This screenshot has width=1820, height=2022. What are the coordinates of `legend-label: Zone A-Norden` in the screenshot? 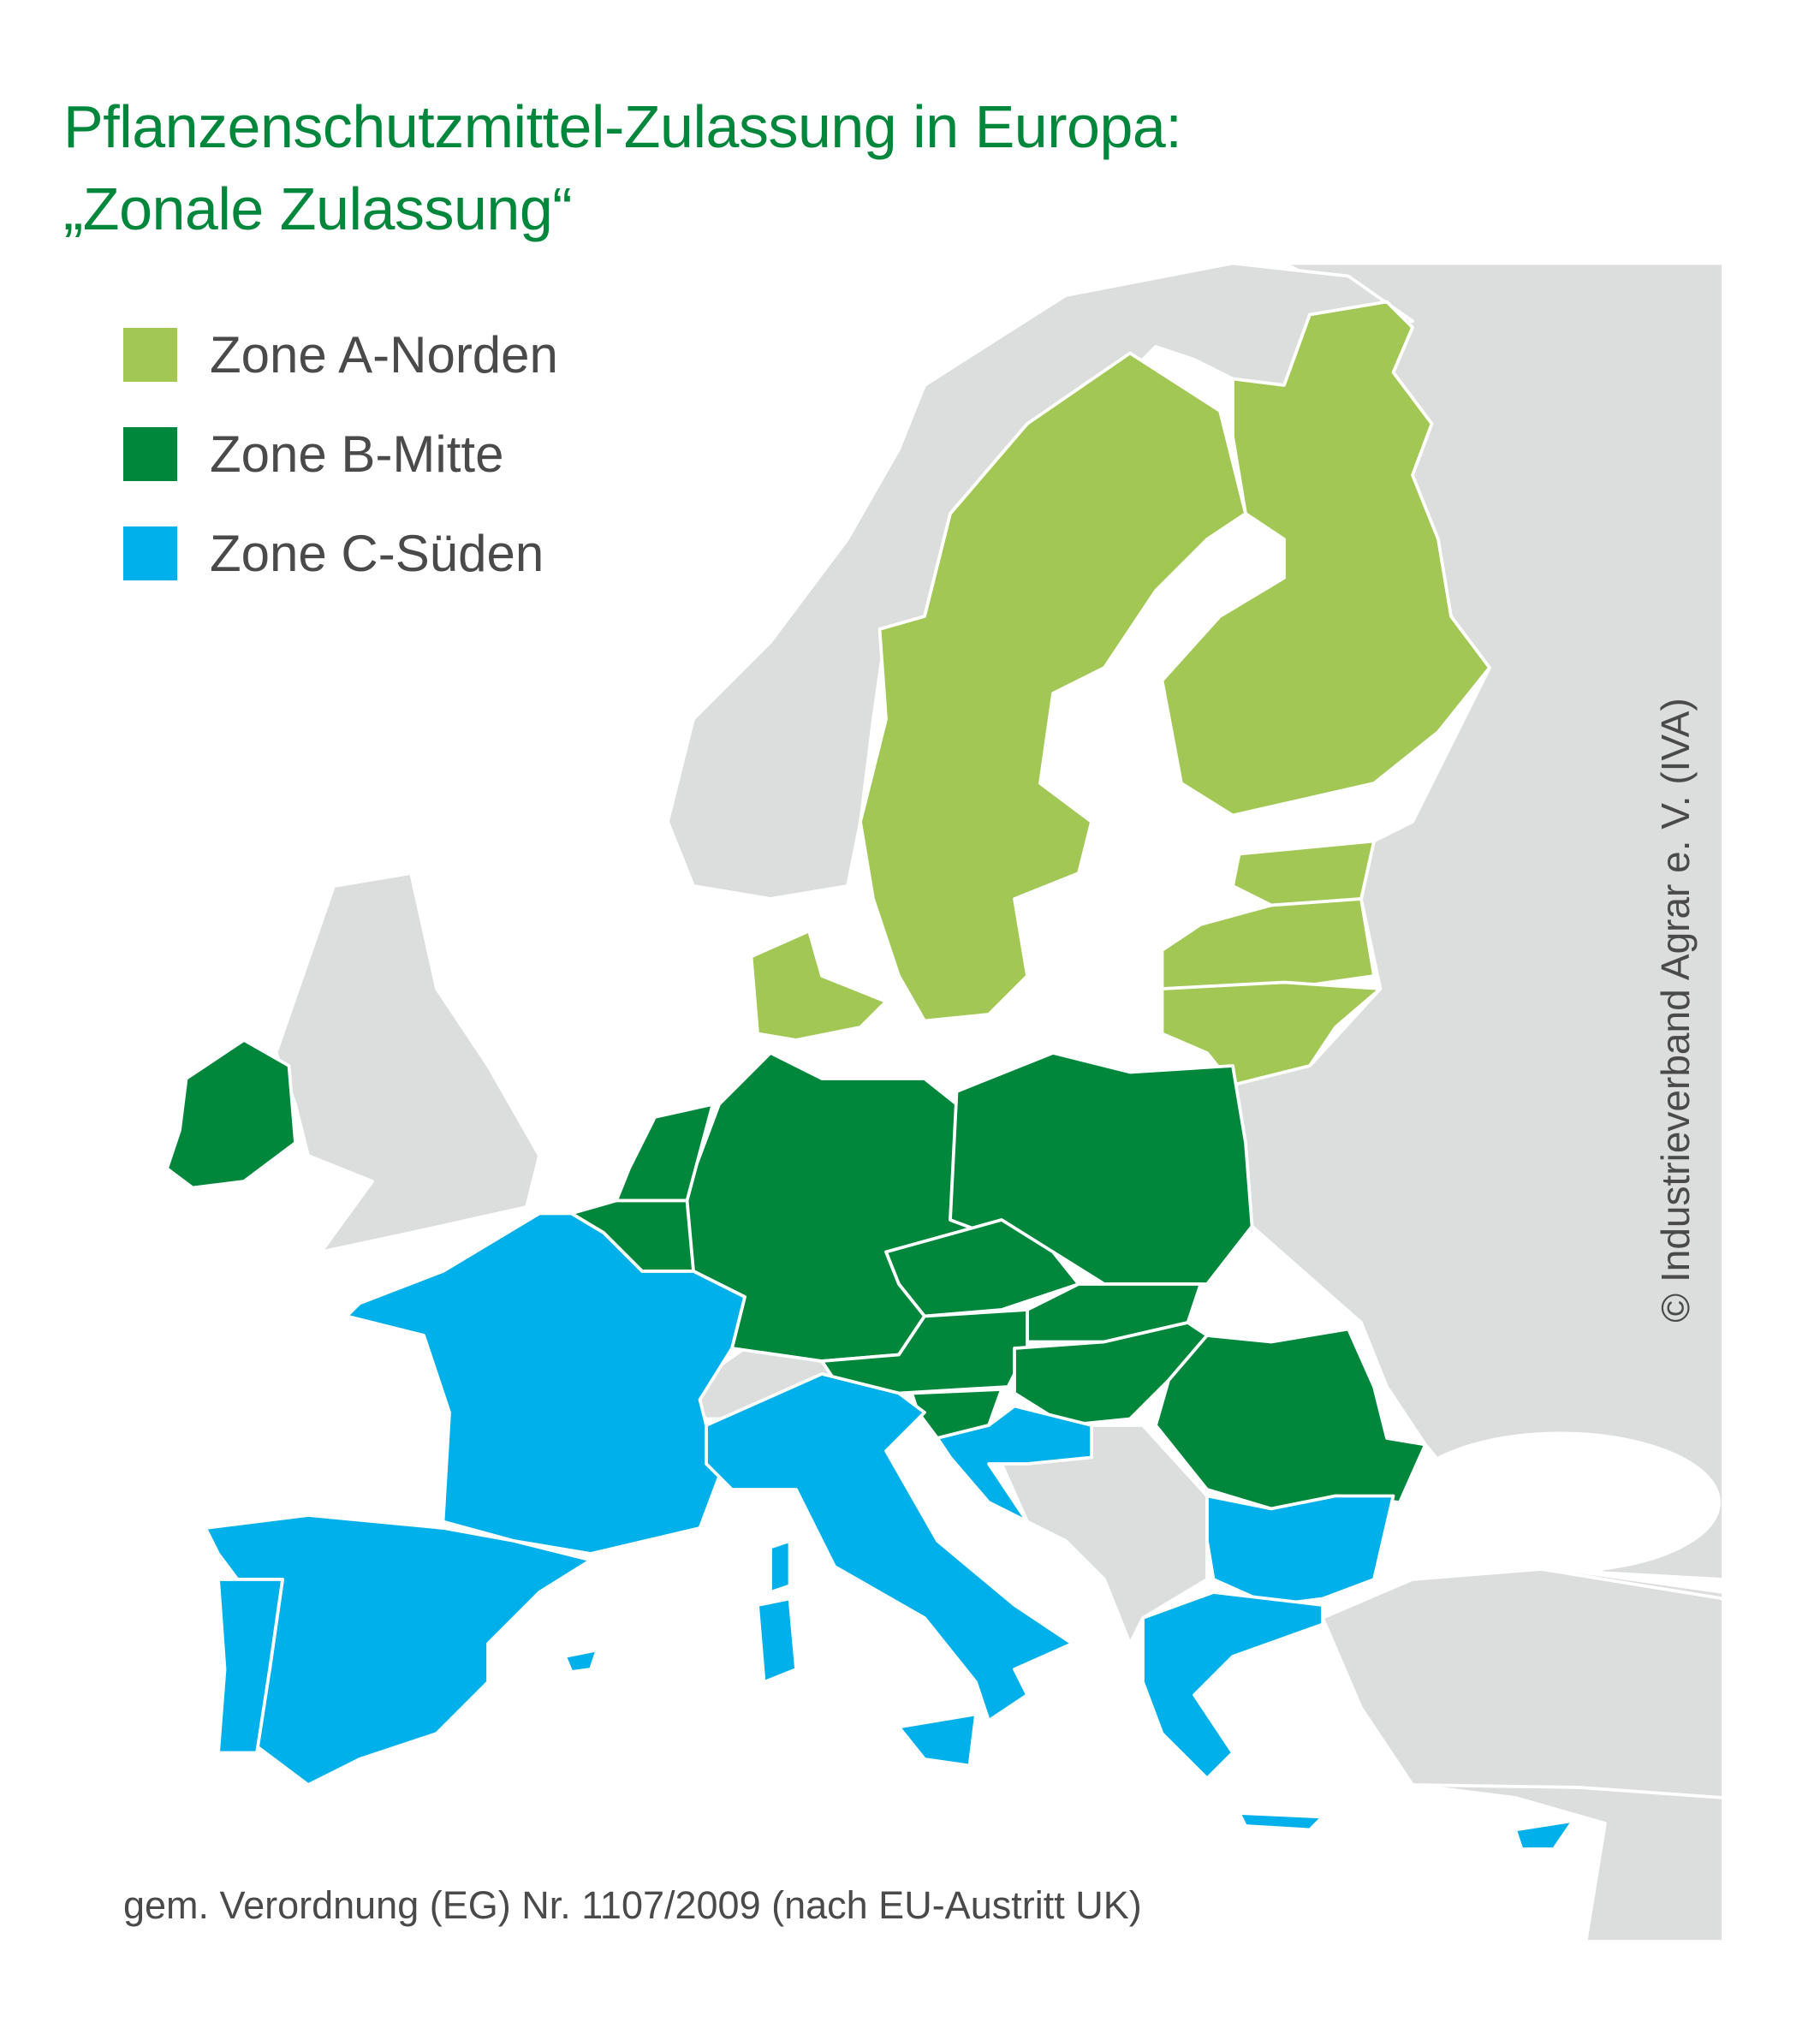 It's located at (384, 355).